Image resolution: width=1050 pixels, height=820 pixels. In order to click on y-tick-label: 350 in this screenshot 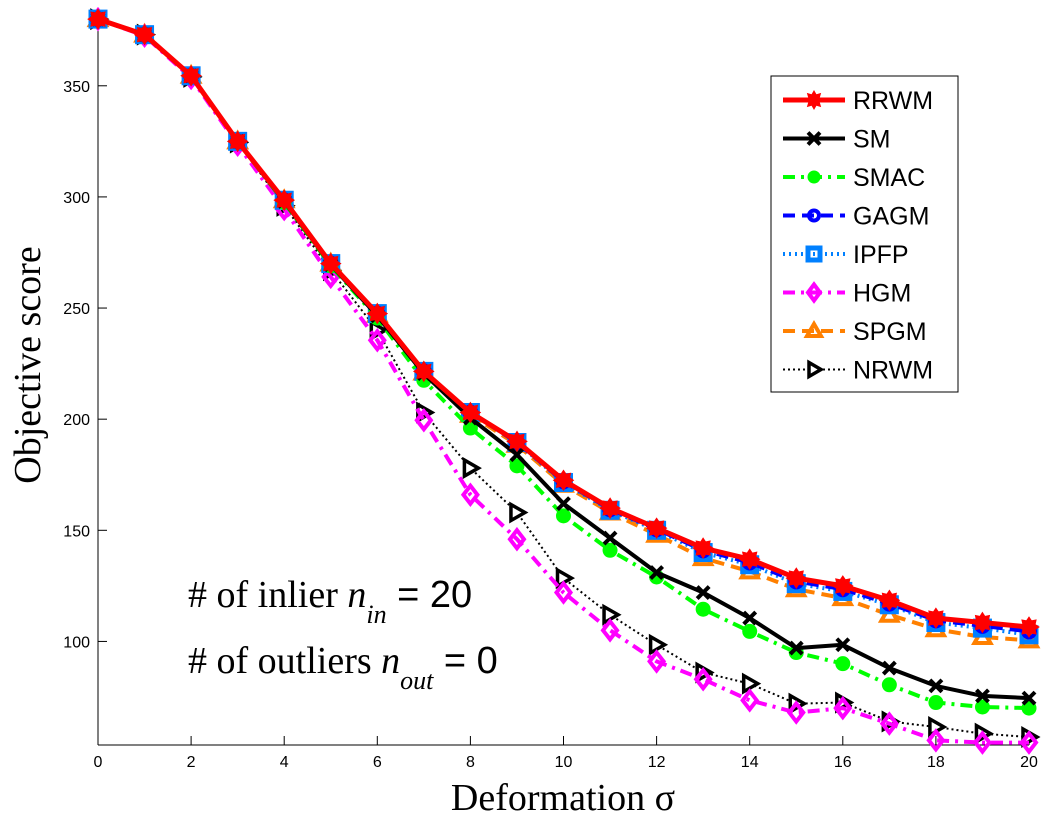, I will do `click(76, 87)`.